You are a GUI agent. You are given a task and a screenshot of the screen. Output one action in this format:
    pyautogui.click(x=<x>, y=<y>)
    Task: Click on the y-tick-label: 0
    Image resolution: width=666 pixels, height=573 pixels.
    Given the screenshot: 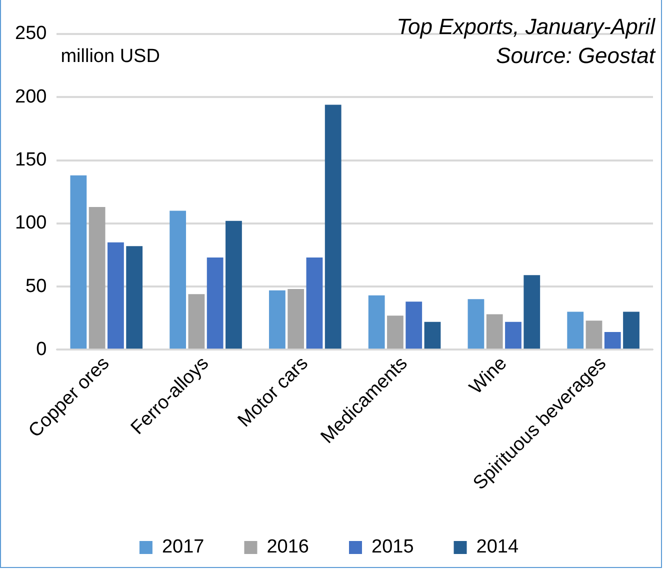 What is the action you would take?
    pyautogui.click(x=41, y=349)
    